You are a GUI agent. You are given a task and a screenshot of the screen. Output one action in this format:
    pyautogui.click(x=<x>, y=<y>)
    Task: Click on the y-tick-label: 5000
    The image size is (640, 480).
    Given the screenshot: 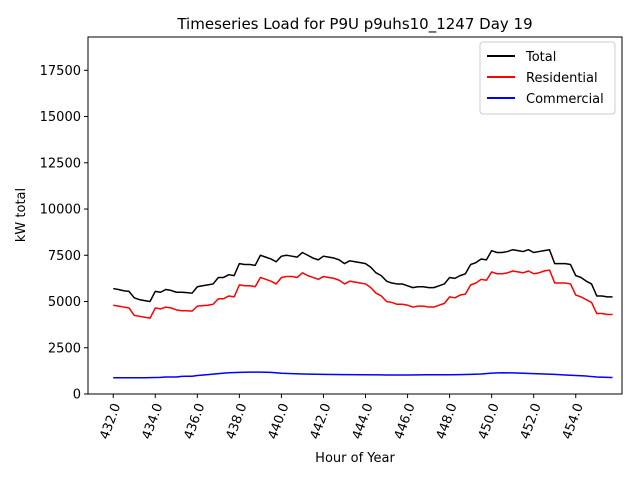 What is the action you would take?
    pyautogui.click(x=64, y=302)
    